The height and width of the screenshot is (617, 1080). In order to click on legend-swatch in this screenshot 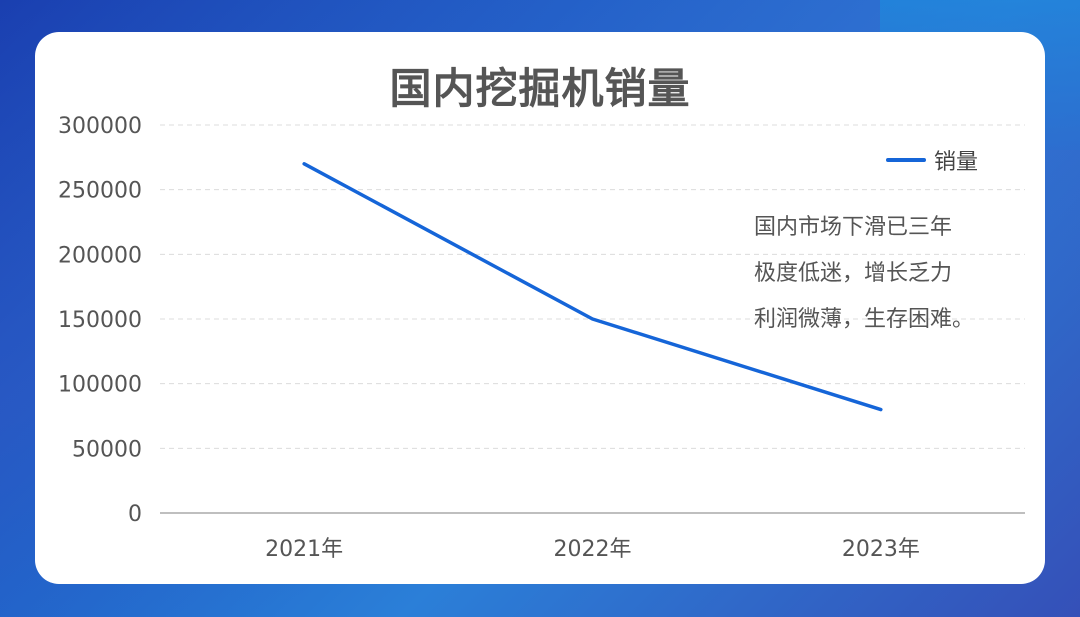, I will do `click(906, 160)`.